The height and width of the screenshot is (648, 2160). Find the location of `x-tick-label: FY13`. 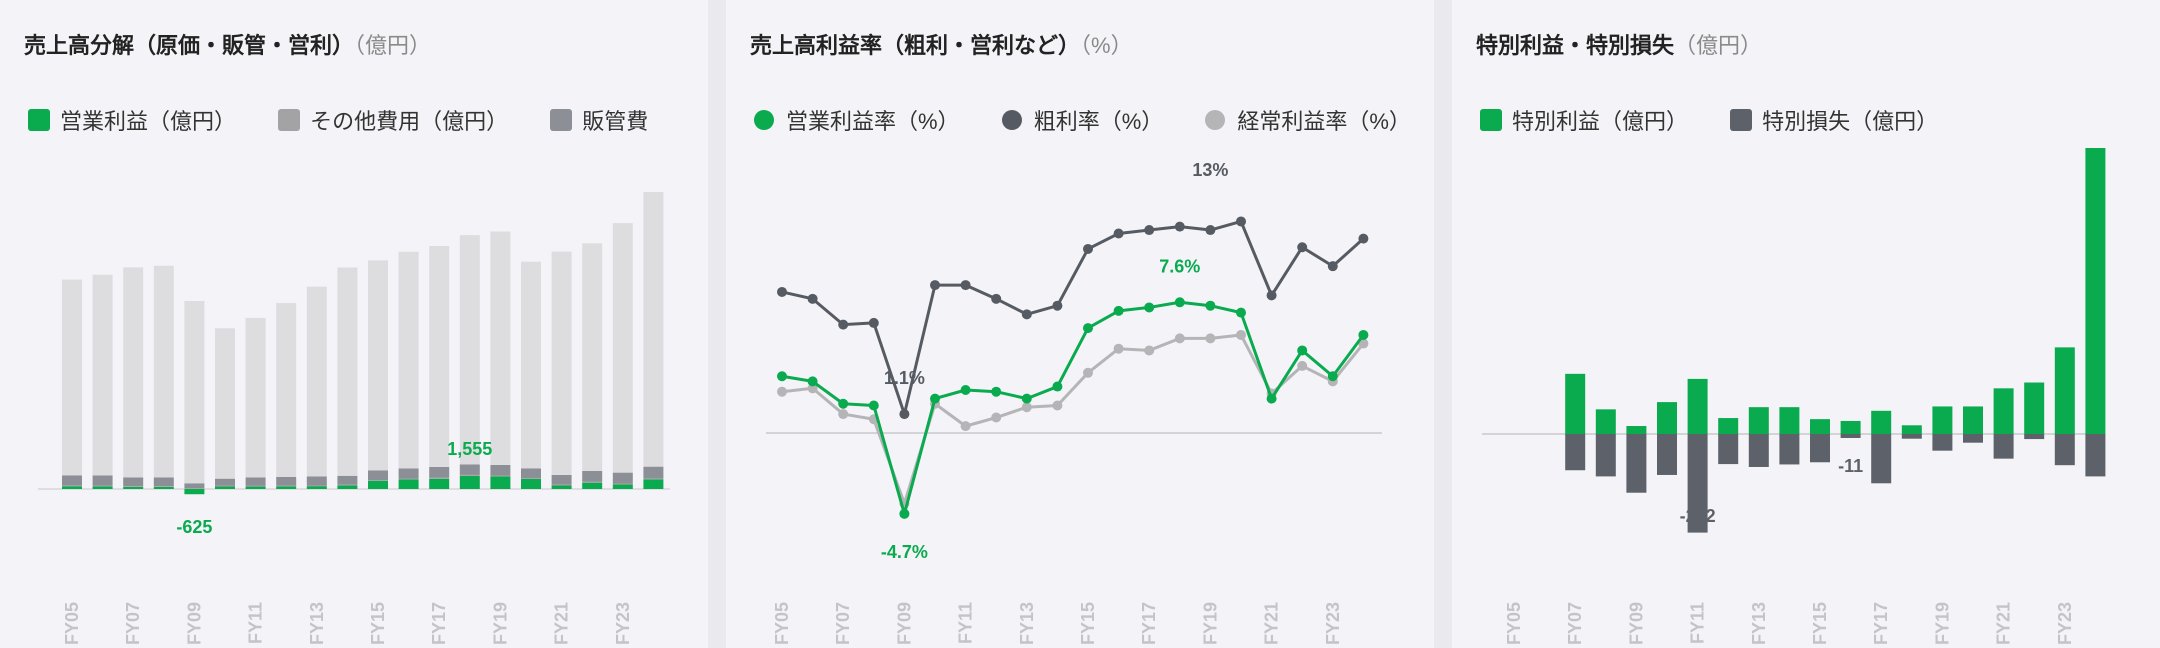

x-tick-label: FY13 is located at coordinates (317, 623).